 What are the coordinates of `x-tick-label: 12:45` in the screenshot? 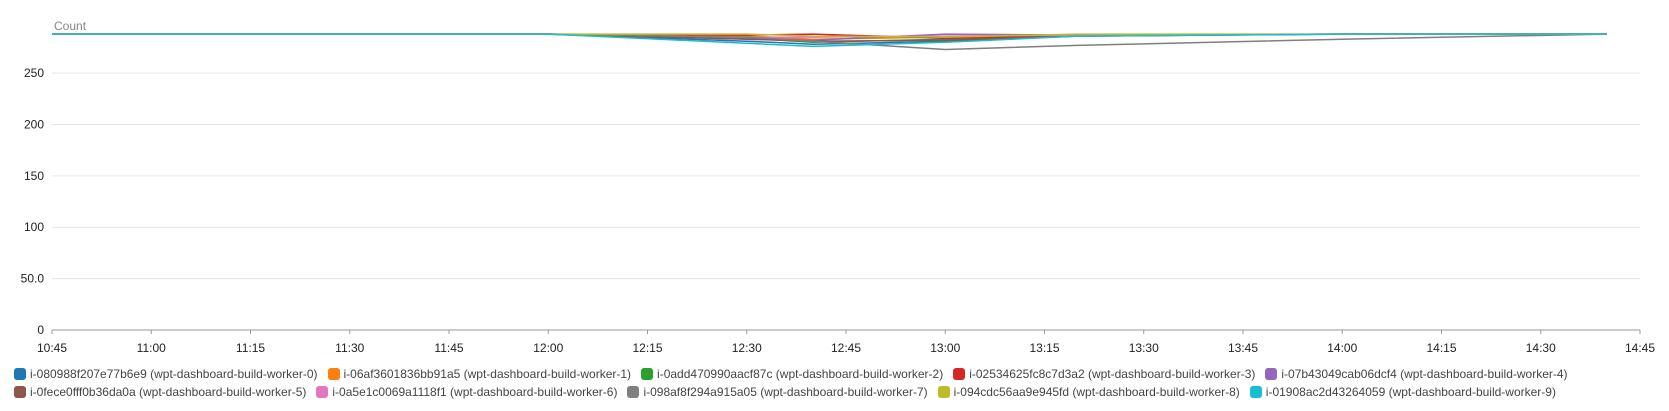 It's located at (846, 348).